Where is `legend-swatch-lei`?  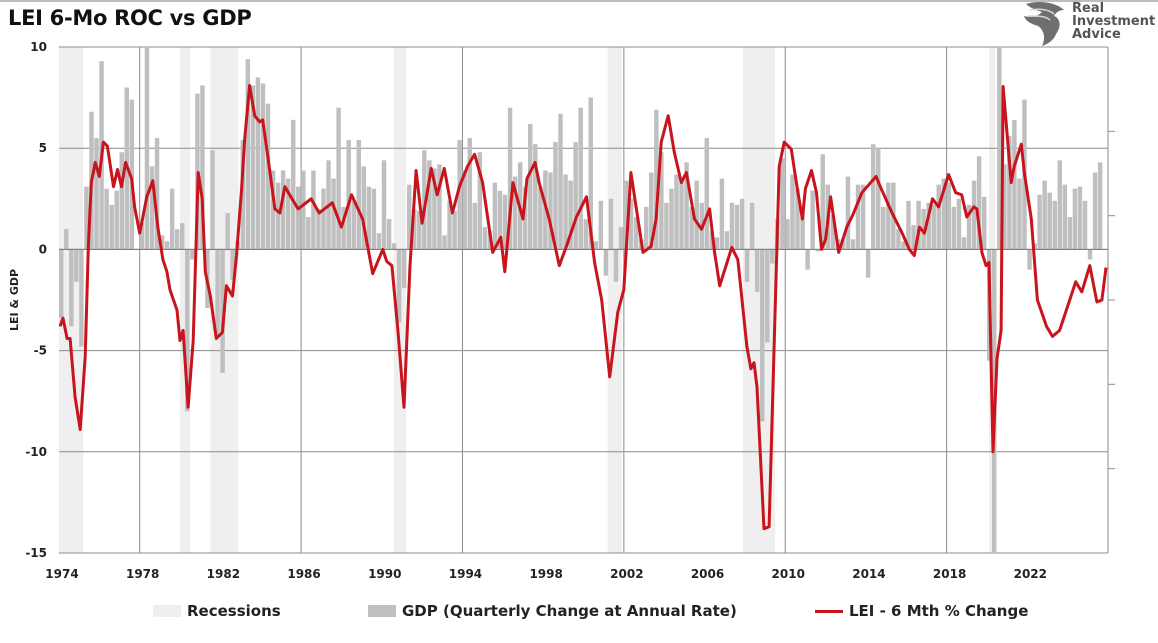 legend-swatch-lei is located at coordinates (829, 611).